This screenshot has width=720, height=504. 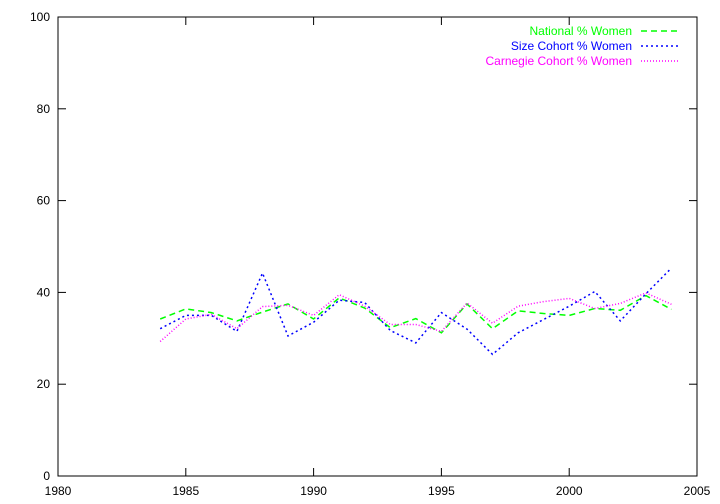 What do you see at coordinates (44, 292) in the screenshot?
I see `y-tick-label: 40` at bounding box center [44, 292].